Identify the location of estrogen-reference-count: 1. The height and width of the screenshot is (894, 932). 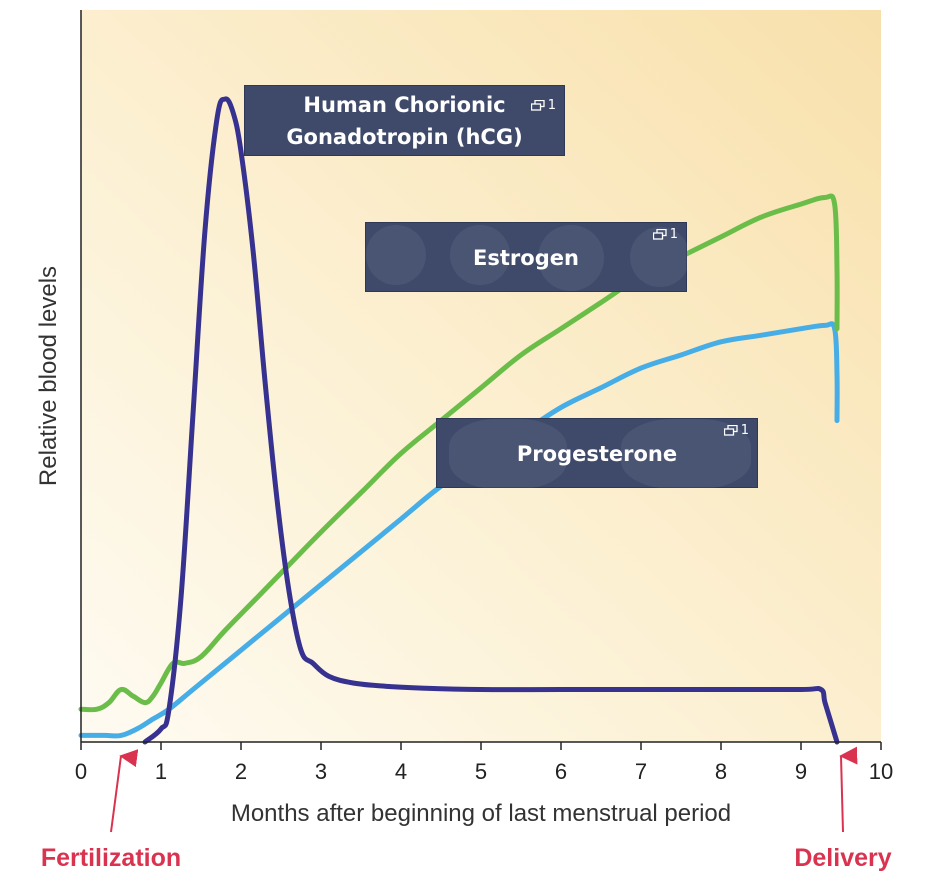
(673, 234).